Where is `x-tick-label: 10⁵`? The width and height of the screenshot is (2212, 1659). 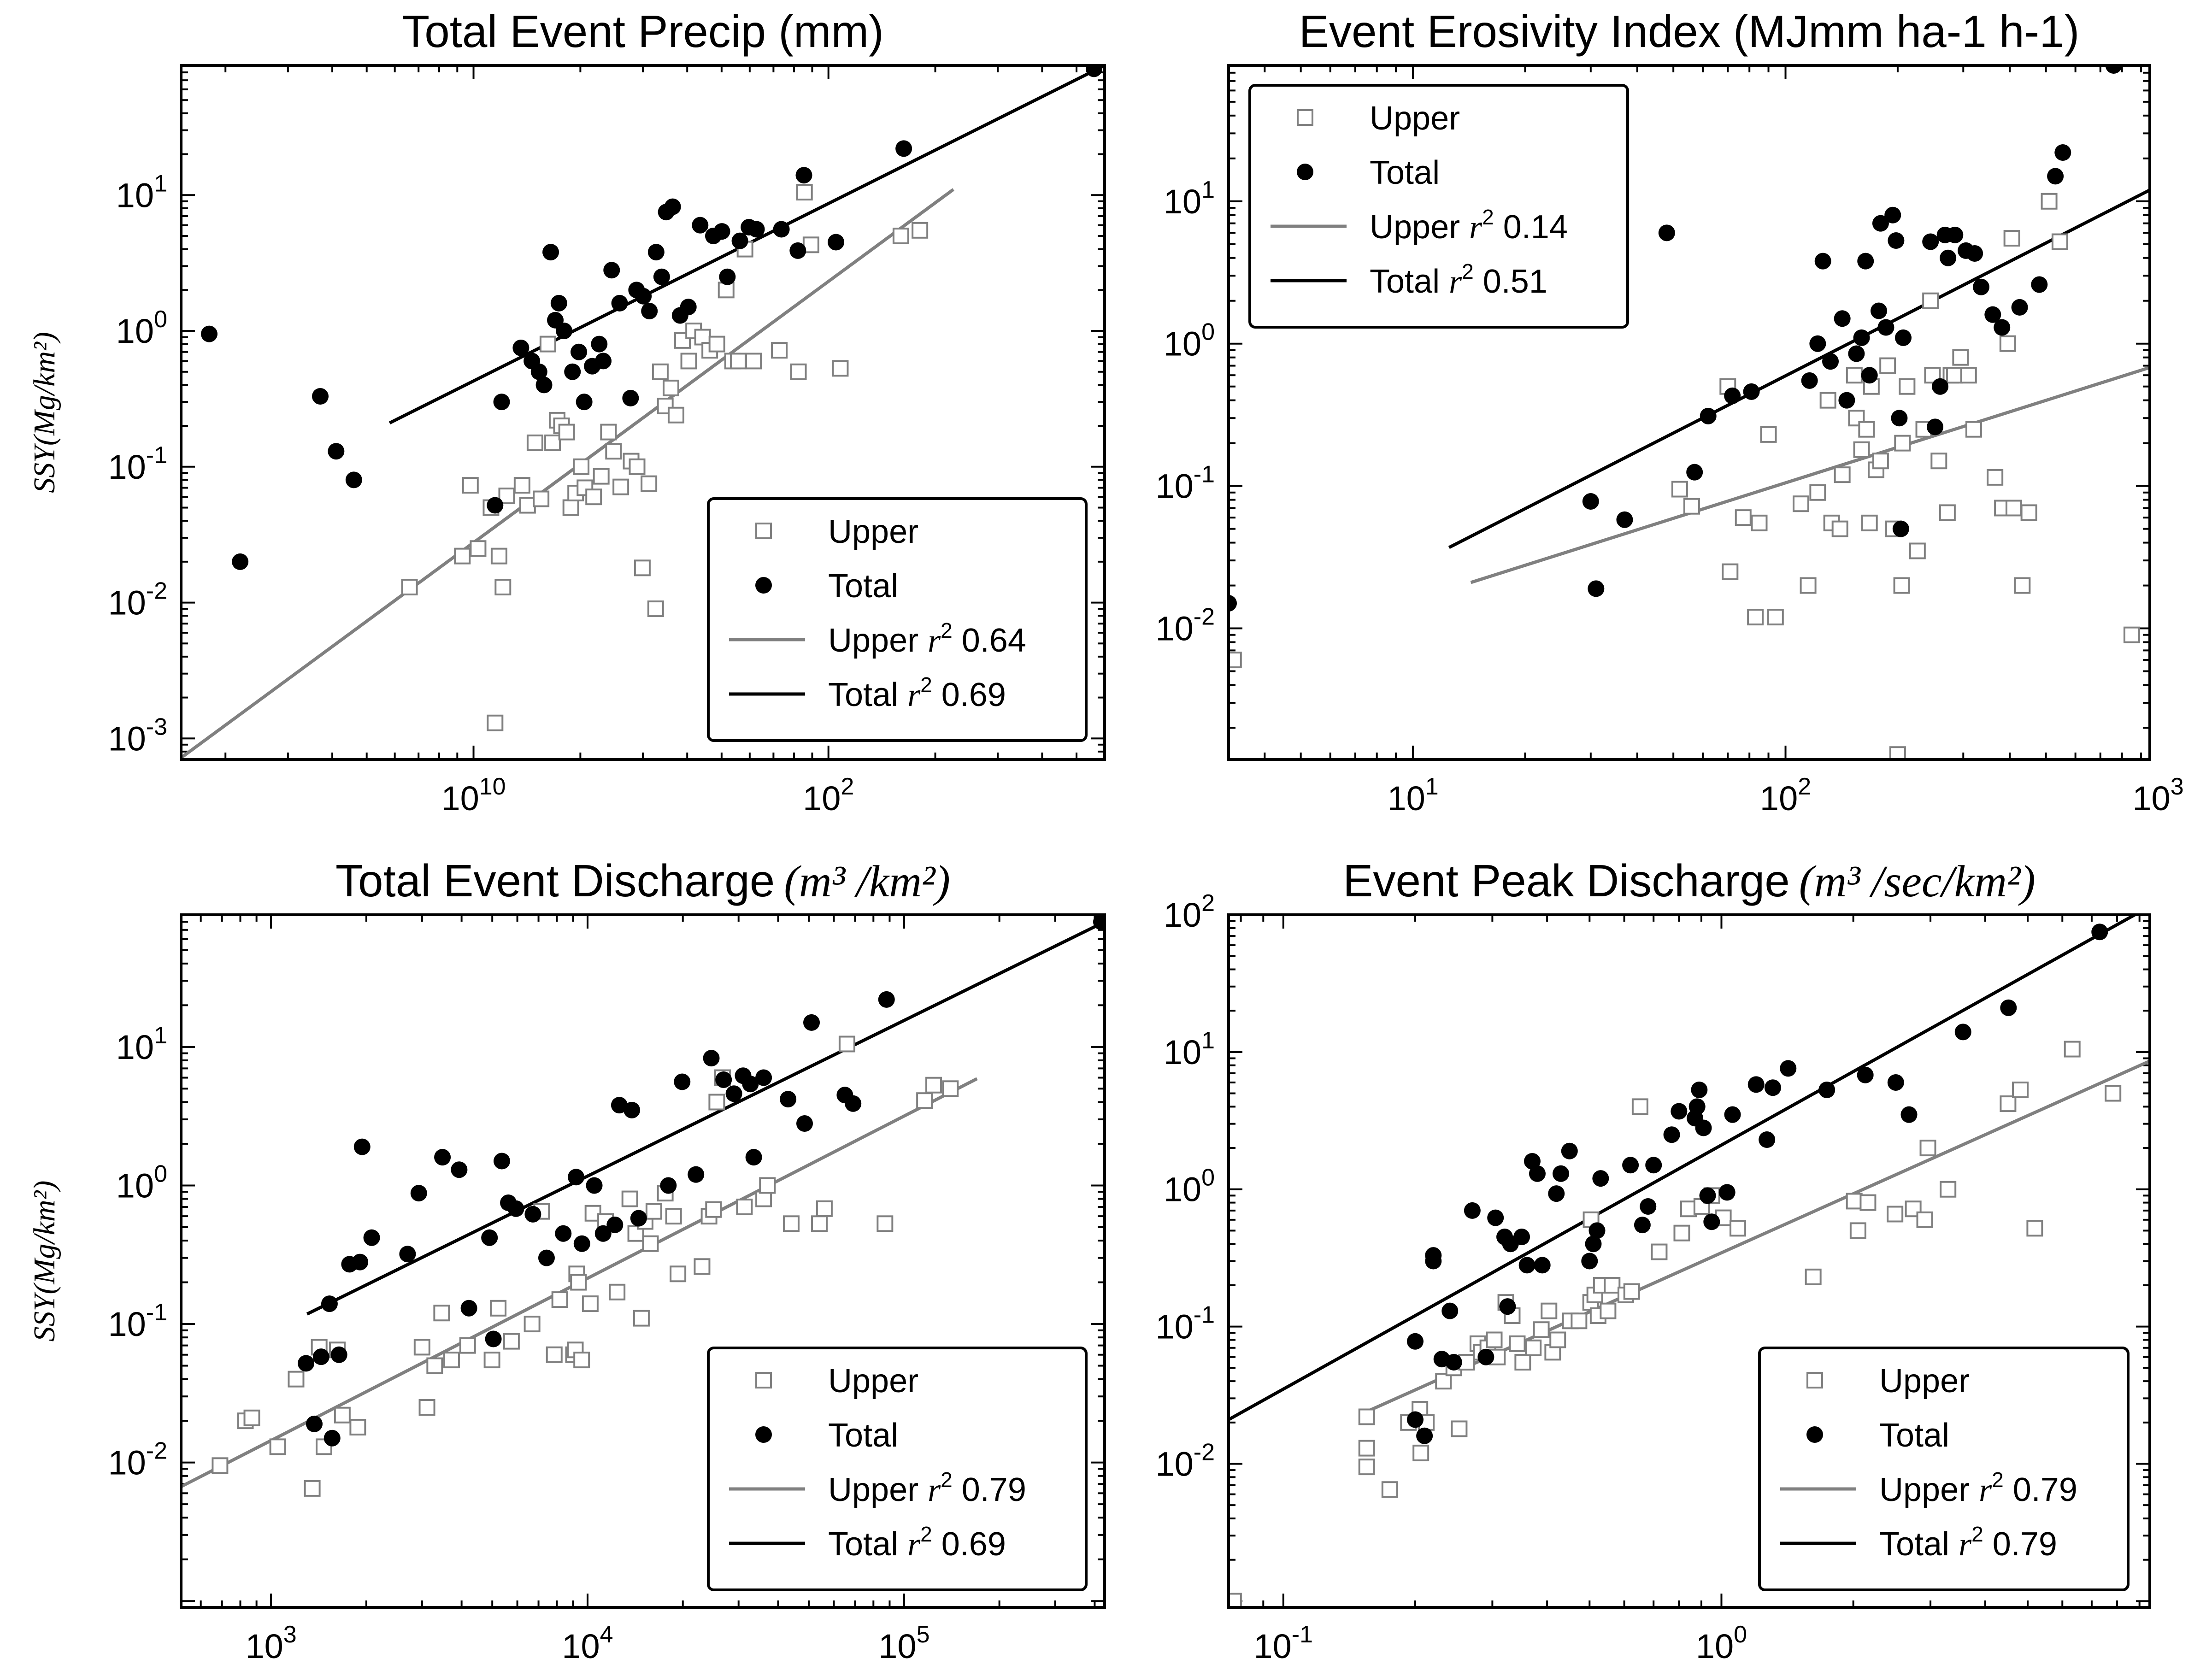 x-tick-label: 10⁵ is located at coordinates (904, 1640).